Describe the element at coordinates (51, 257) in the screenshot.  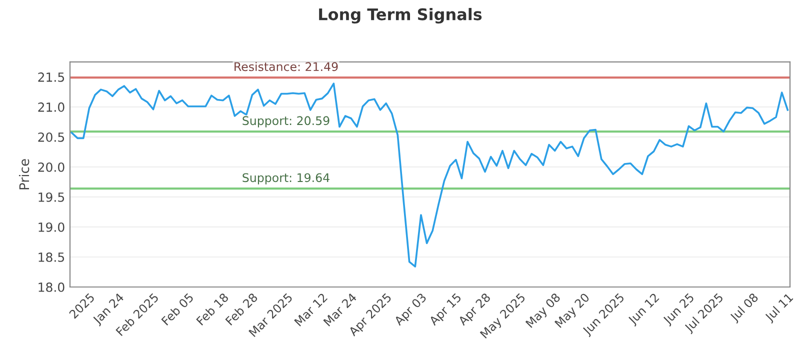
I see `y-tick-label: 18.5` at that location.